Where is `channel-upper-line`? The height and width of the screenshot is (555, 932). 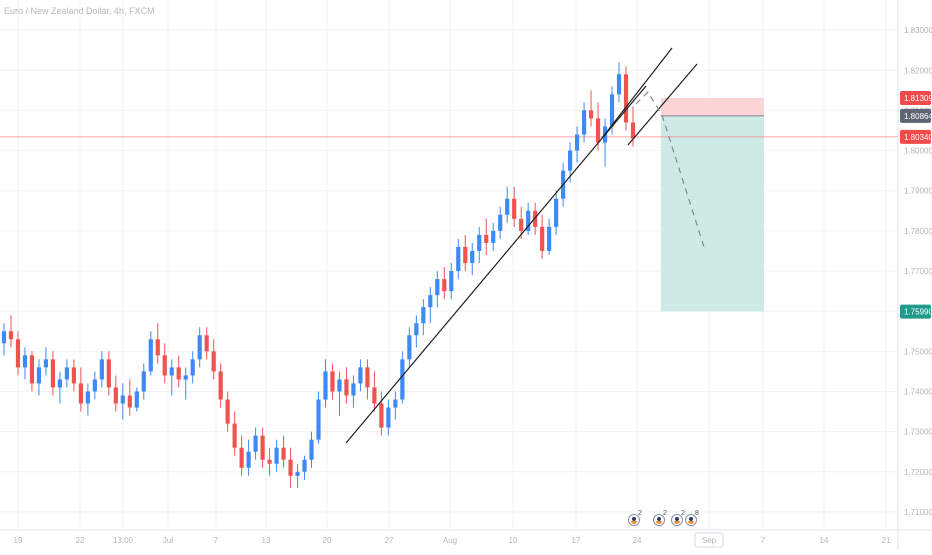
channel-upper-line is located at coordinates (637, 93).